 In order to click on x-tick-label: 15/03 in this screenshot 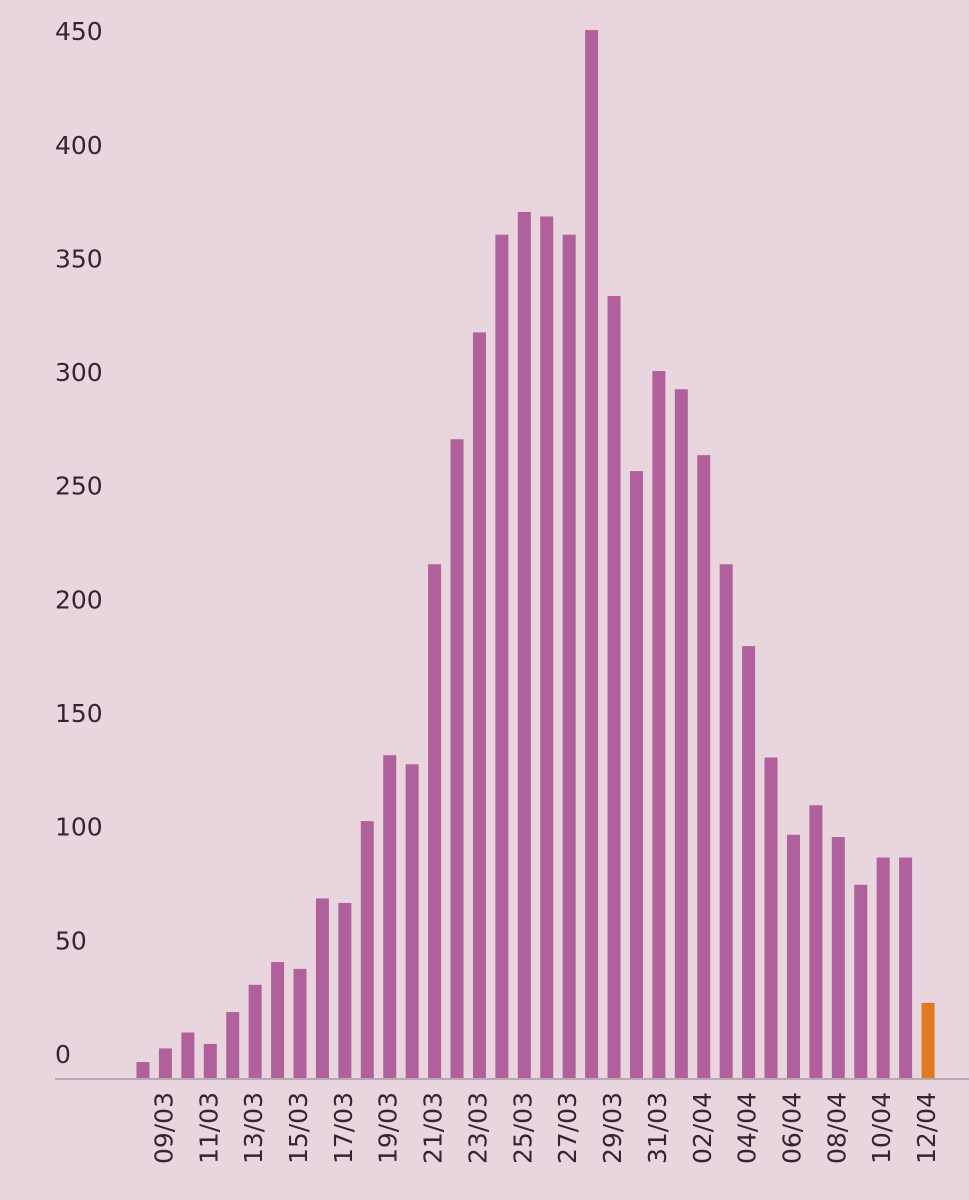, I will do `click(298, 1128)`.